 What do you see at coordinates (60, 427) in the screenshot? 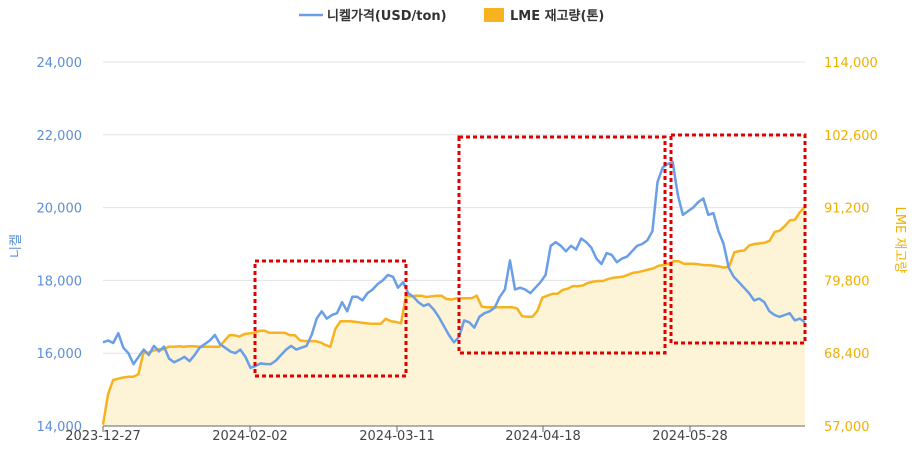
I see `left-tick-label: 14,000` at bounding box center [60, 427].